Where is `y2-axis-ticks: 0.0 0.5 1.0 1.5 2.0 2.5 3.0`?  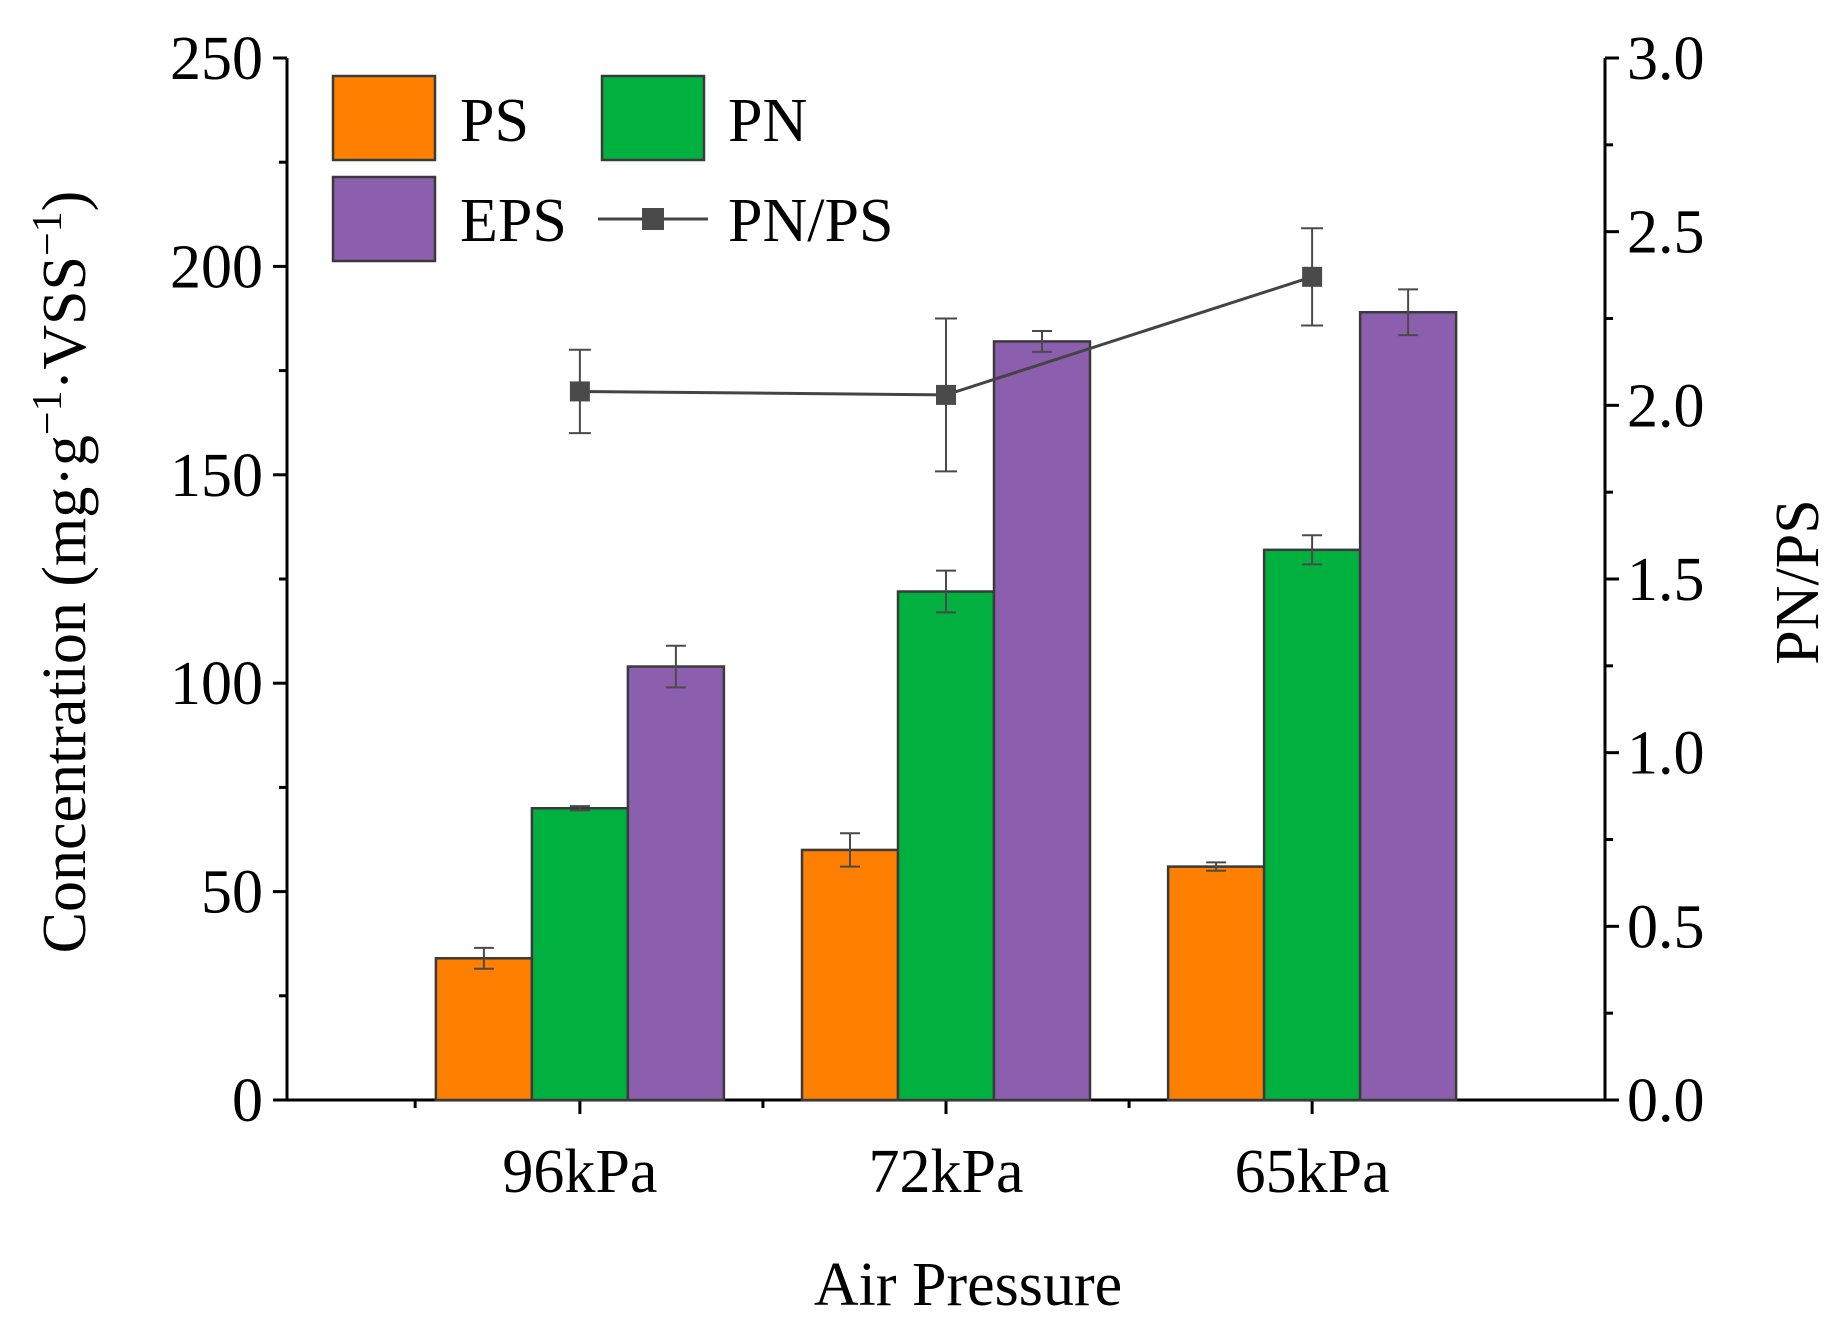
y2-axis-ticks: 0.0 0.5 1.0 1.5 2.0 2.5 3.0 is located at coordinates (1655, 580).